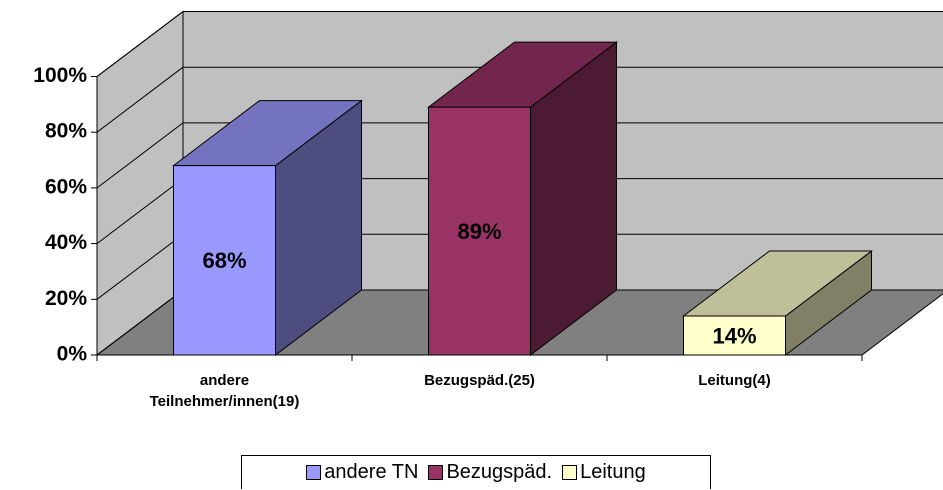 This screenshot has height=490, width=943. I want to click on legend-item: Leitung, so click(604, 472).